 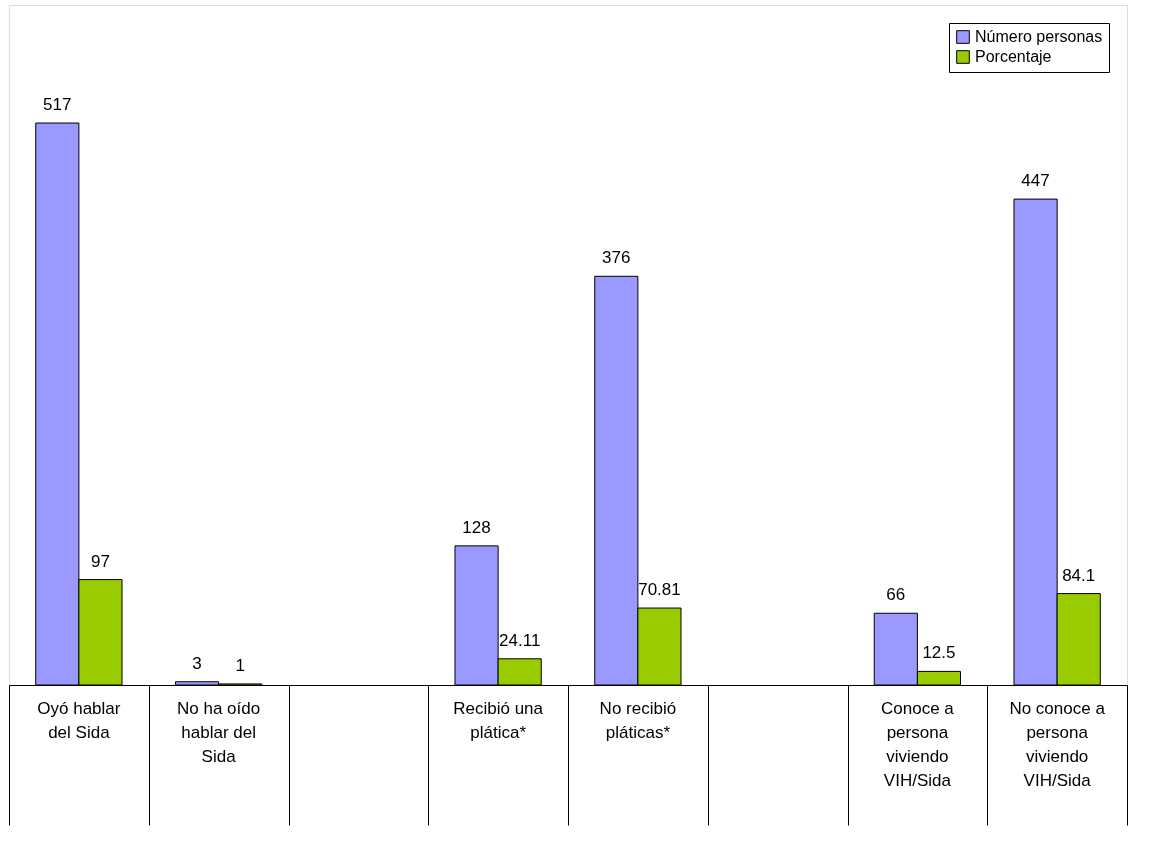 I want to click on data-label: 376, so click(x=616, y=258).